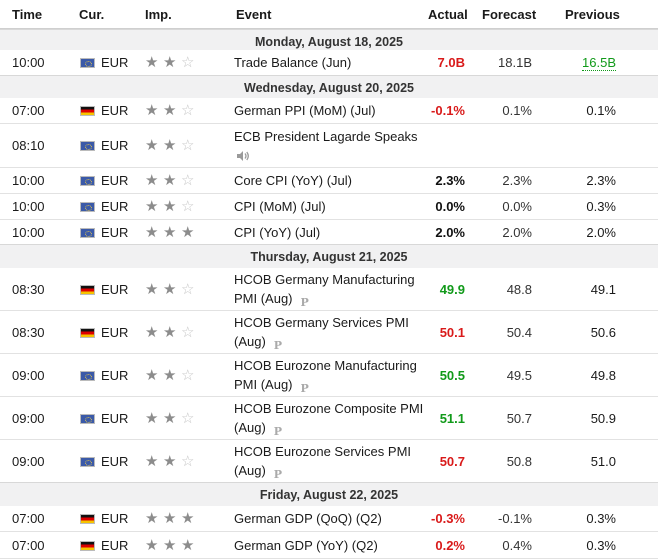 This screenshot has width=658, height=559. What do you see at coordinates (452, 418) in the screenshot?
I see `actual-value: 51.1` at bounding box center [452, 418].